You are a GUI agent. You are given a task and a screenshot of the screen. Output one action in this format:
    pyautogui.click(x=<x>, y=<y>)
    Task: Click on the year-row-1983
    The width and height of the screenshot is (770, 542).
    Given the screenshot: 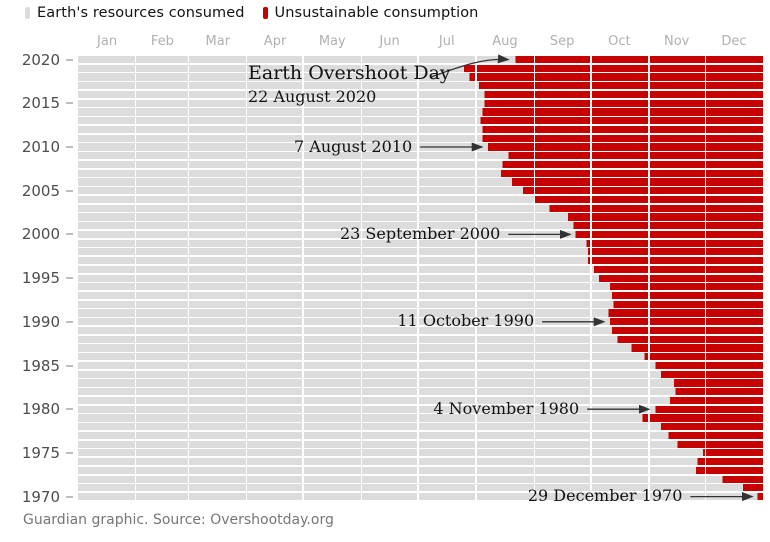 What is the action you would take?
    pyautogui.click(x=420, y=383)
    